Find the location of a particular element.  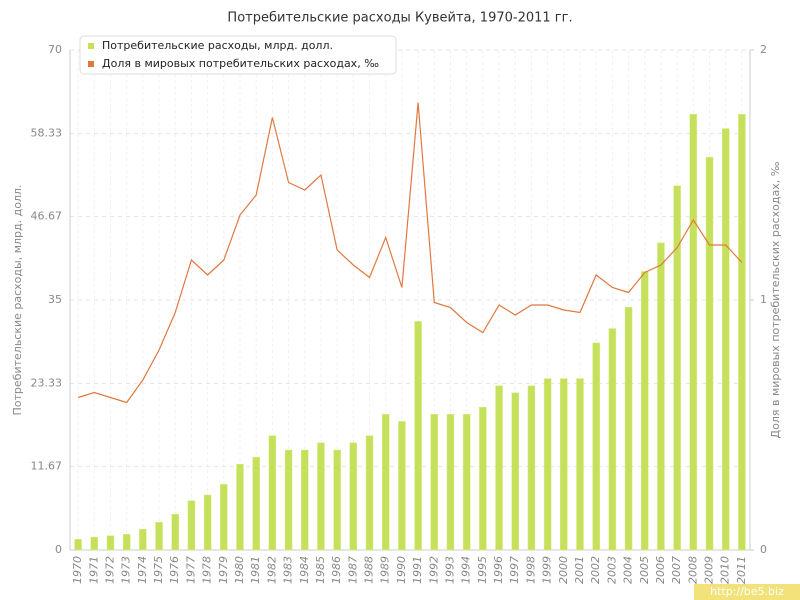

y-tick-label: 46.67 is located at coordinates (47, 216).